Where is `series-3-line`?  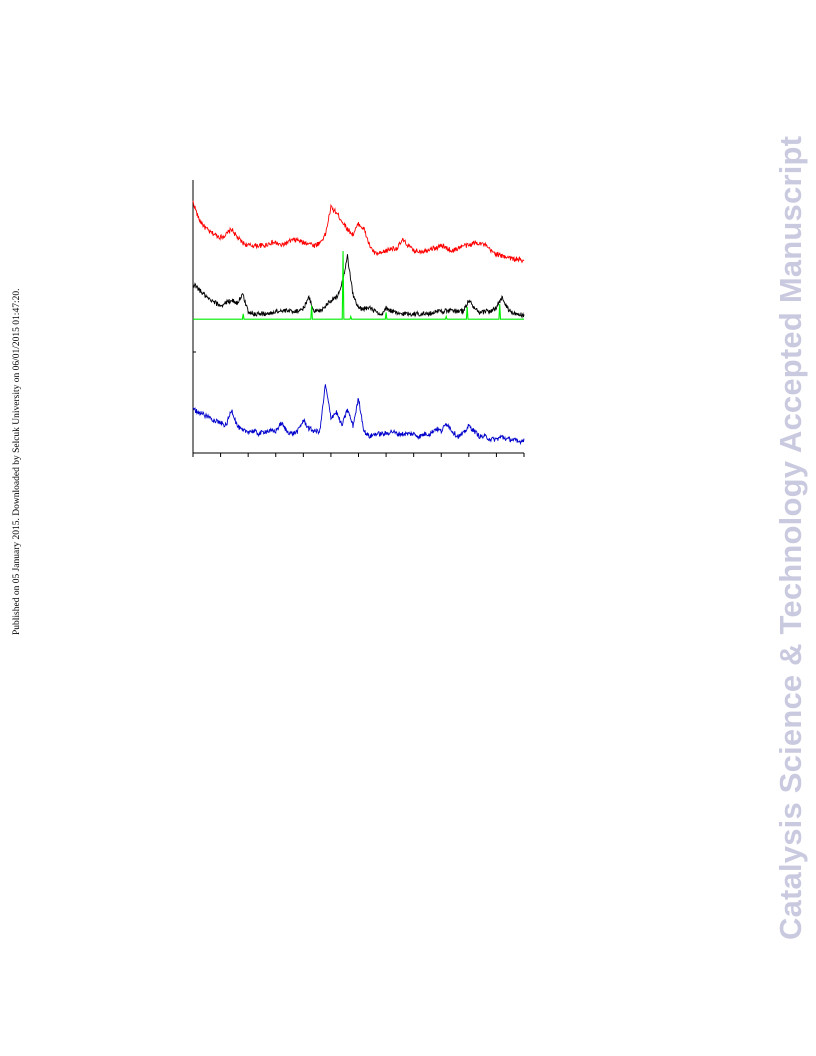
series-3-line is located at coordinates (358, 285).